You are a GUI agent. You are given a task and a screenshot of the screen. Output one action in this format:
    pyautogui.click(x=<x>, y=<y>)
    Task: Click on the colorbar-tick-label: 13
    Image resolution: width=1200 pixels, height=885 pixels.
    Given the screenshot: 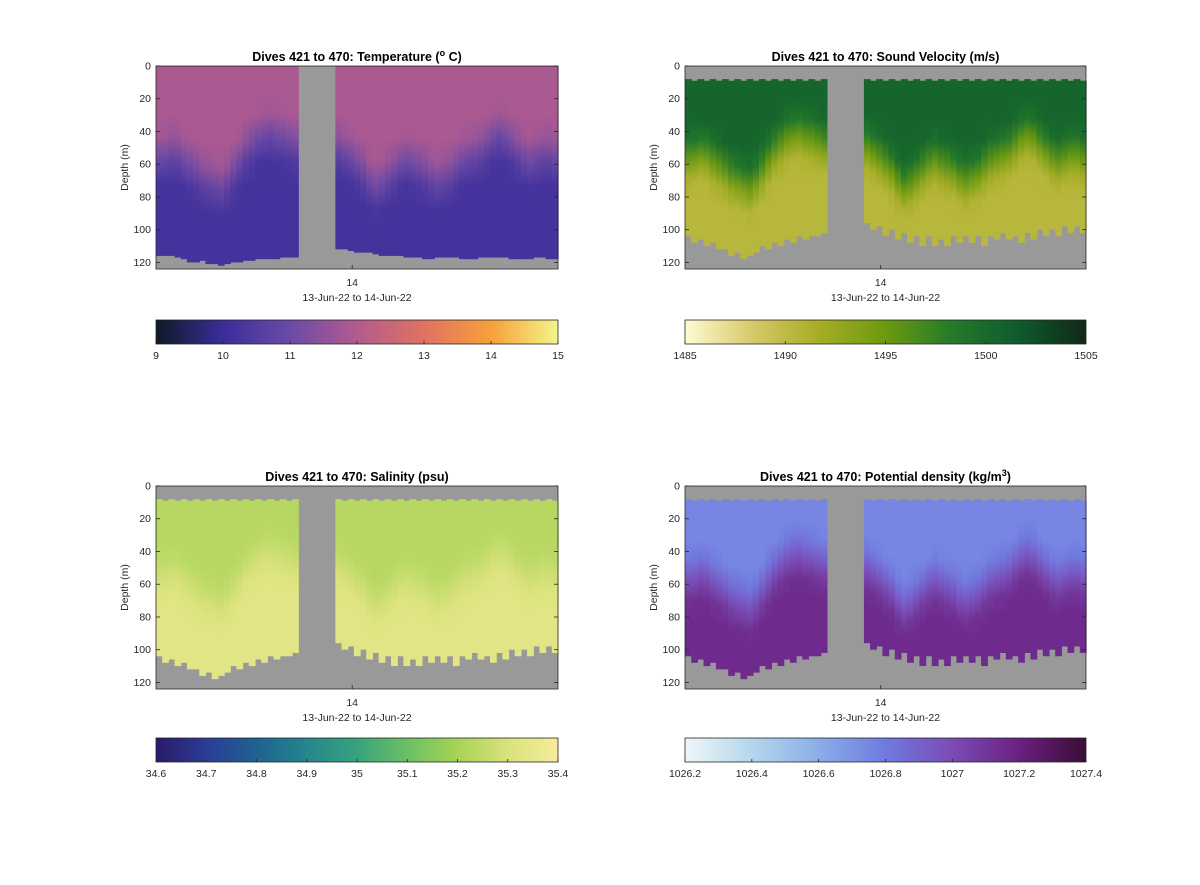 What is the action you would take?
    pyautogui.click(x=424, y=356)
    